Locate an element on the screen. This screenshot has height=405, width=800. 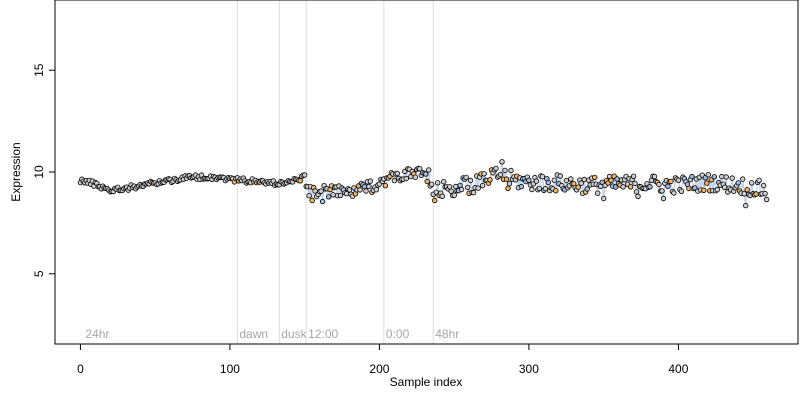
x-tick-label: 300 is located at coordinates (529, 369).